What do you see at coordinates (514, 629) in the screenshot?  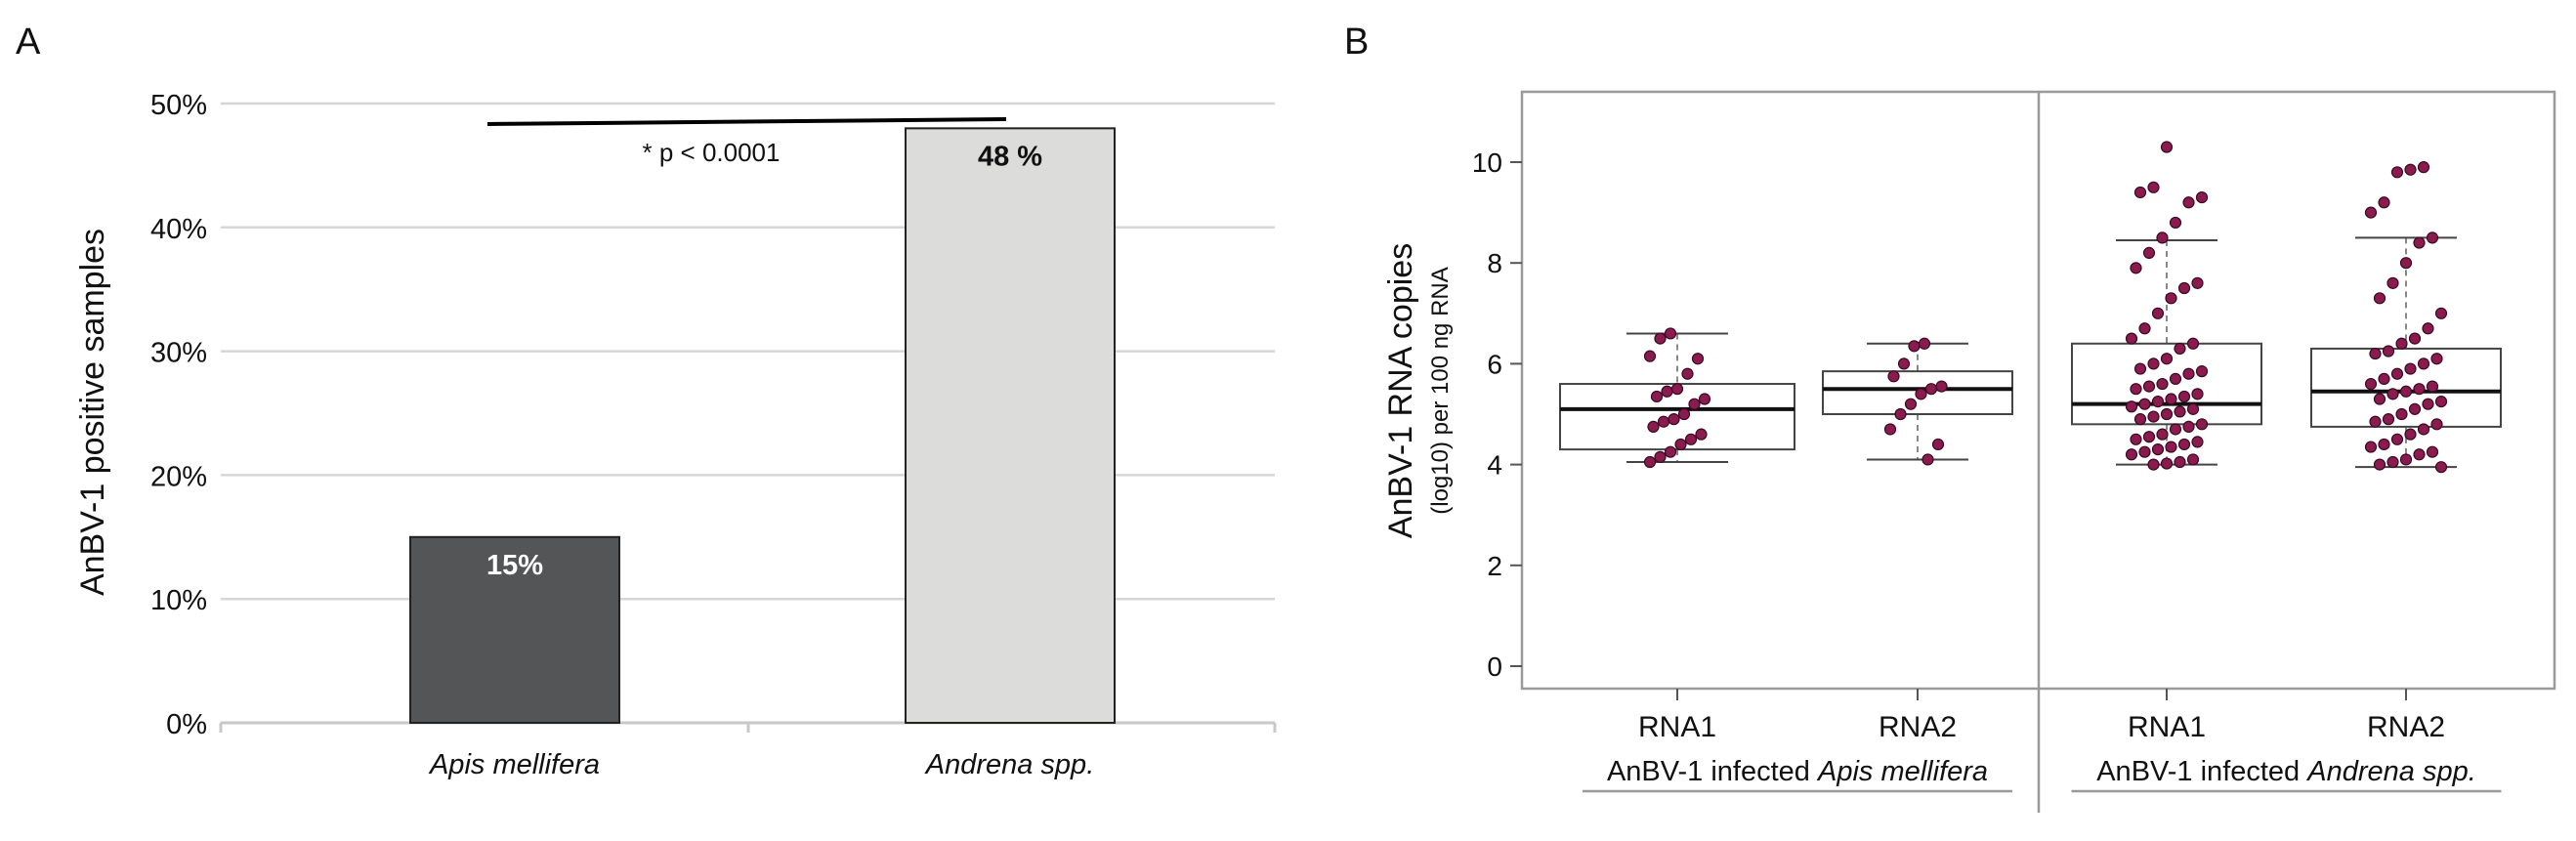 I see `bar-apis-mellifera` at bounding box center [514, 629].